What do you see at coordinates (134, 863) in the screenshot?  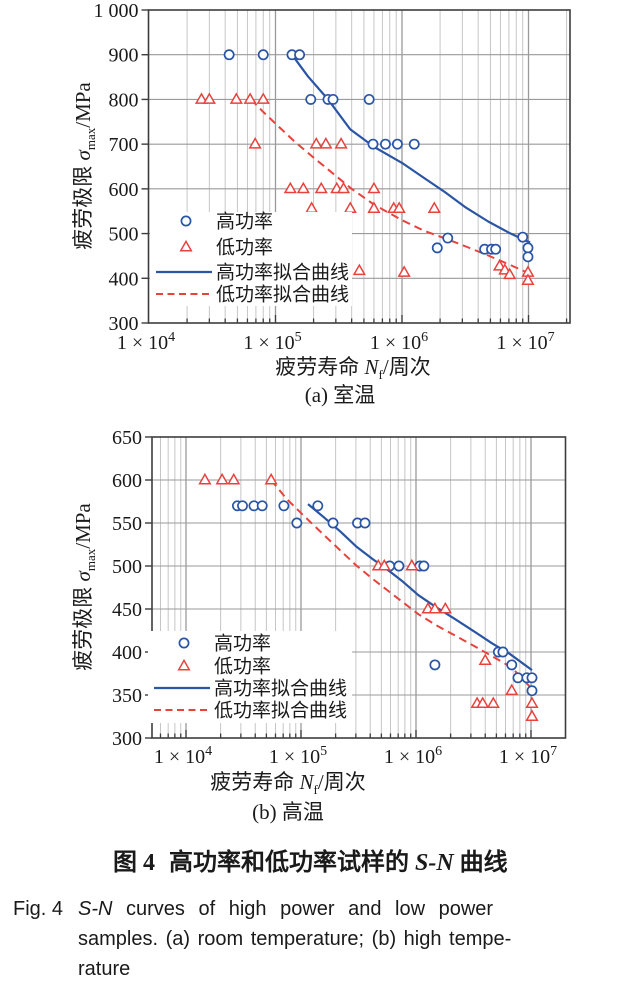 I see `figure-caption-cn-label: 图 4` at bounding box center [134, 863].